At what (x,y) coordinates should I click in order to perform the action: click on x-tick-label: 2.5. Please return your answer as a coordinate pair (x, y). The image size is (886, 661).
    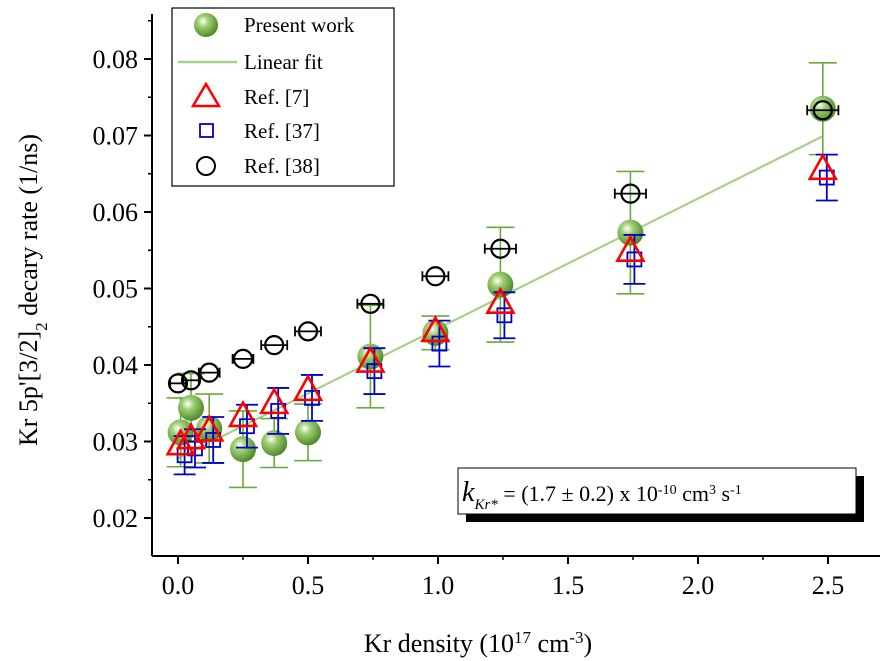
    Looking at the image, I should click on (828, 585).